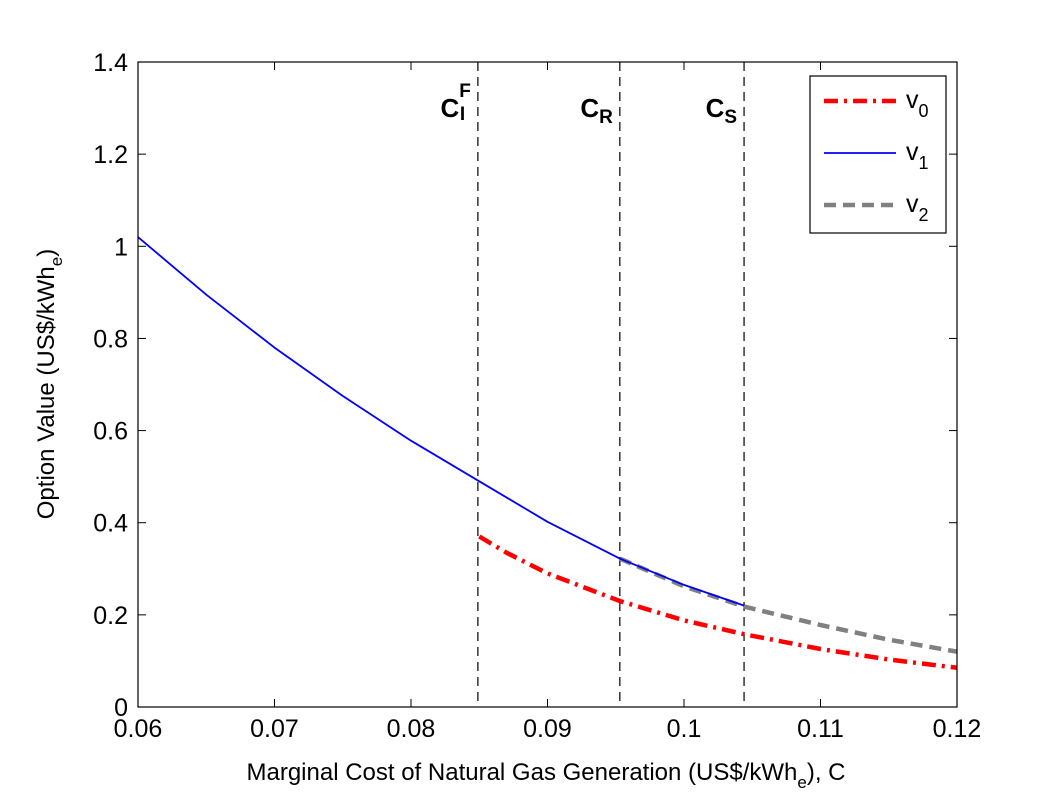 The height and width of the screenshot is (801, 1057). What do you see at coordinates (455, 103) in the screenshot?
I see `threshold-label-0: CF I` at bounding box center [455, 103].